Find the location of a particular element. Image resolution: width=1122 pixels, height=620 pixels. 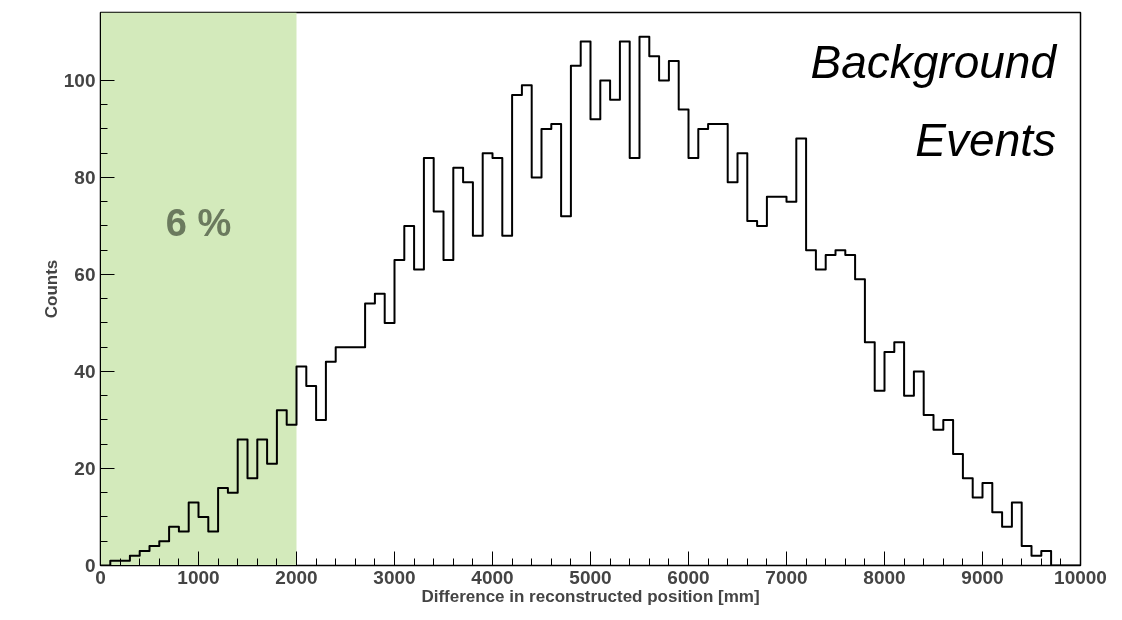

annotation: Background is located at coordinates (934, 62).